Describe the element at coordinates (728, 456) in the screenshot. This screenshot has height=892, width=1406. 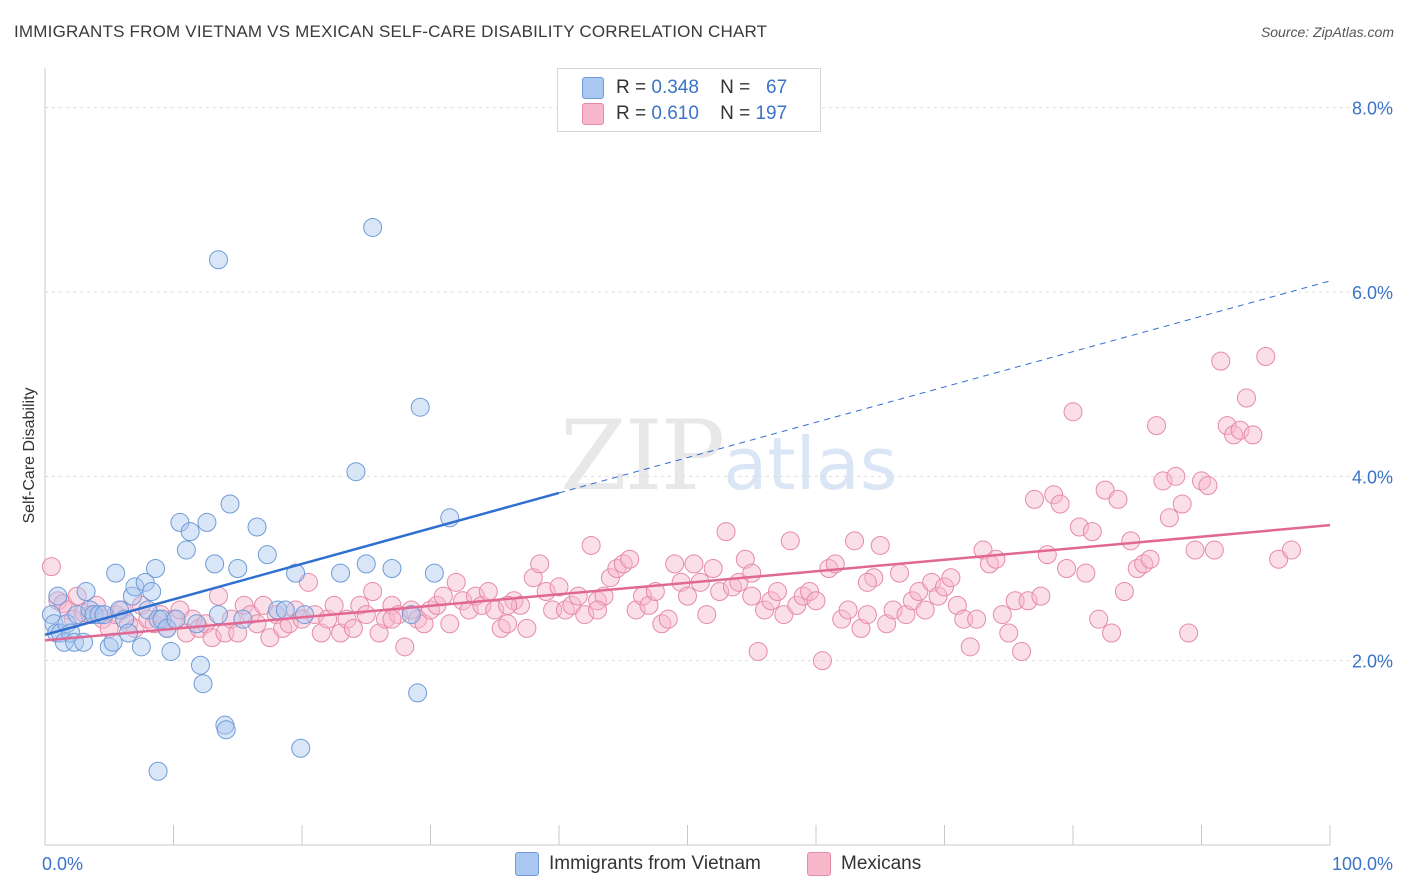
I see `watermark: ZIPatlas` at that location.